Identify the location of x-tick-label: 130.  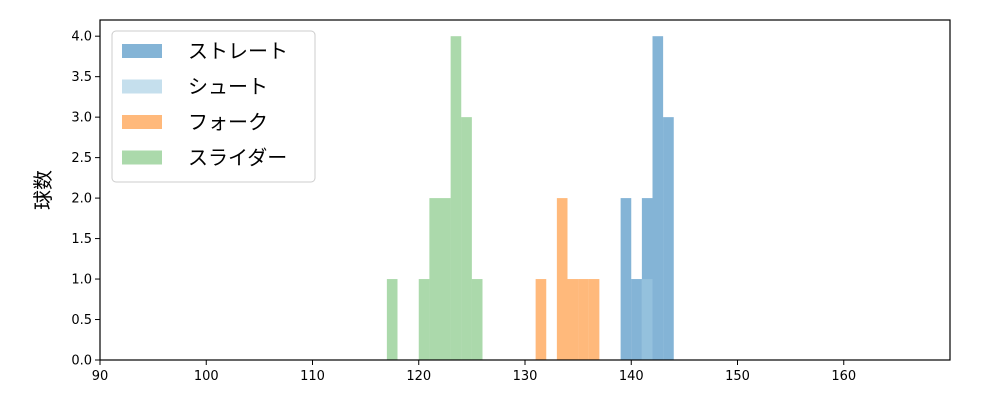
(525, 376).